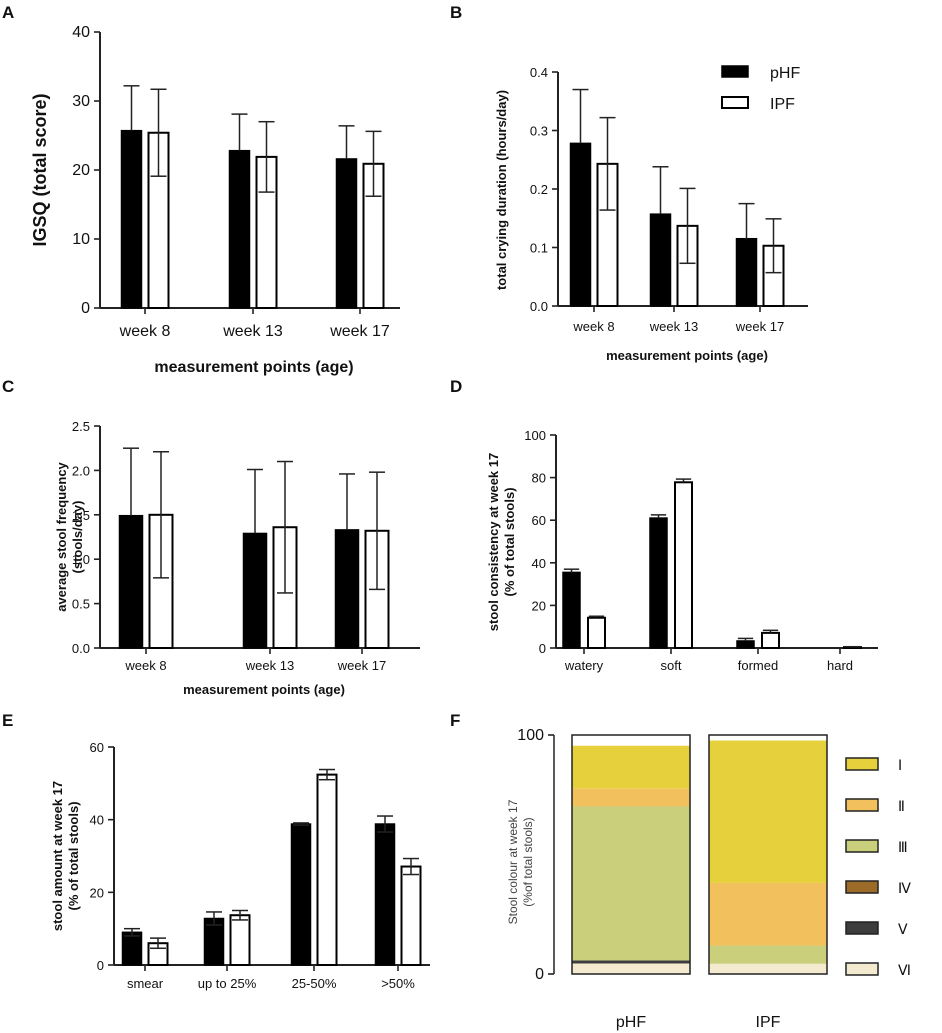  I want to click on panel-e-category-label: >50%, so click(398, 983).